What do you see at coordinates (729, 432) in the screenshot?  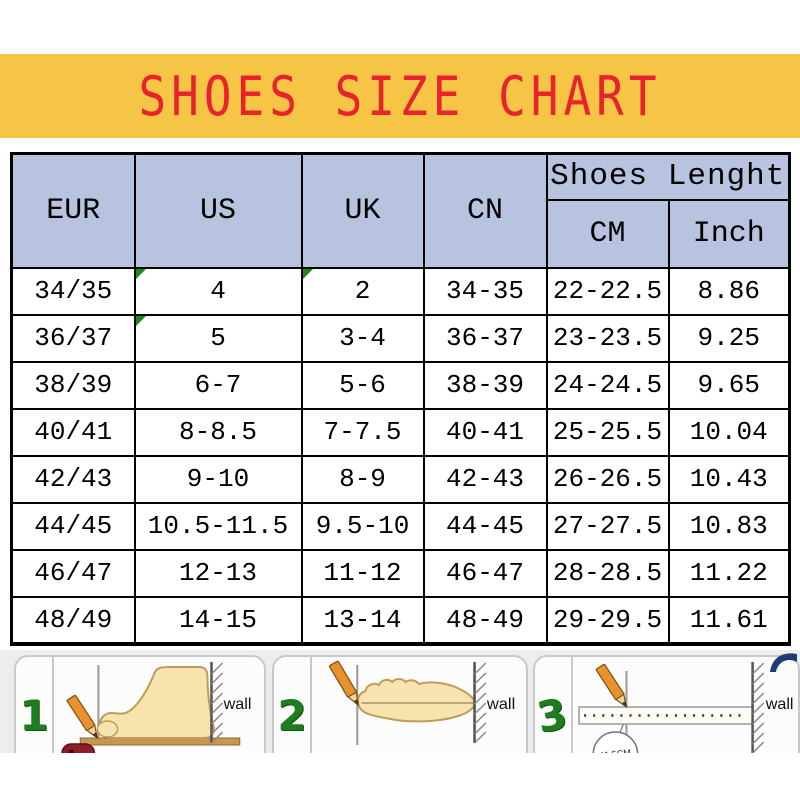 I see `table-cell: 10.04` at bounding box center [729, 432].